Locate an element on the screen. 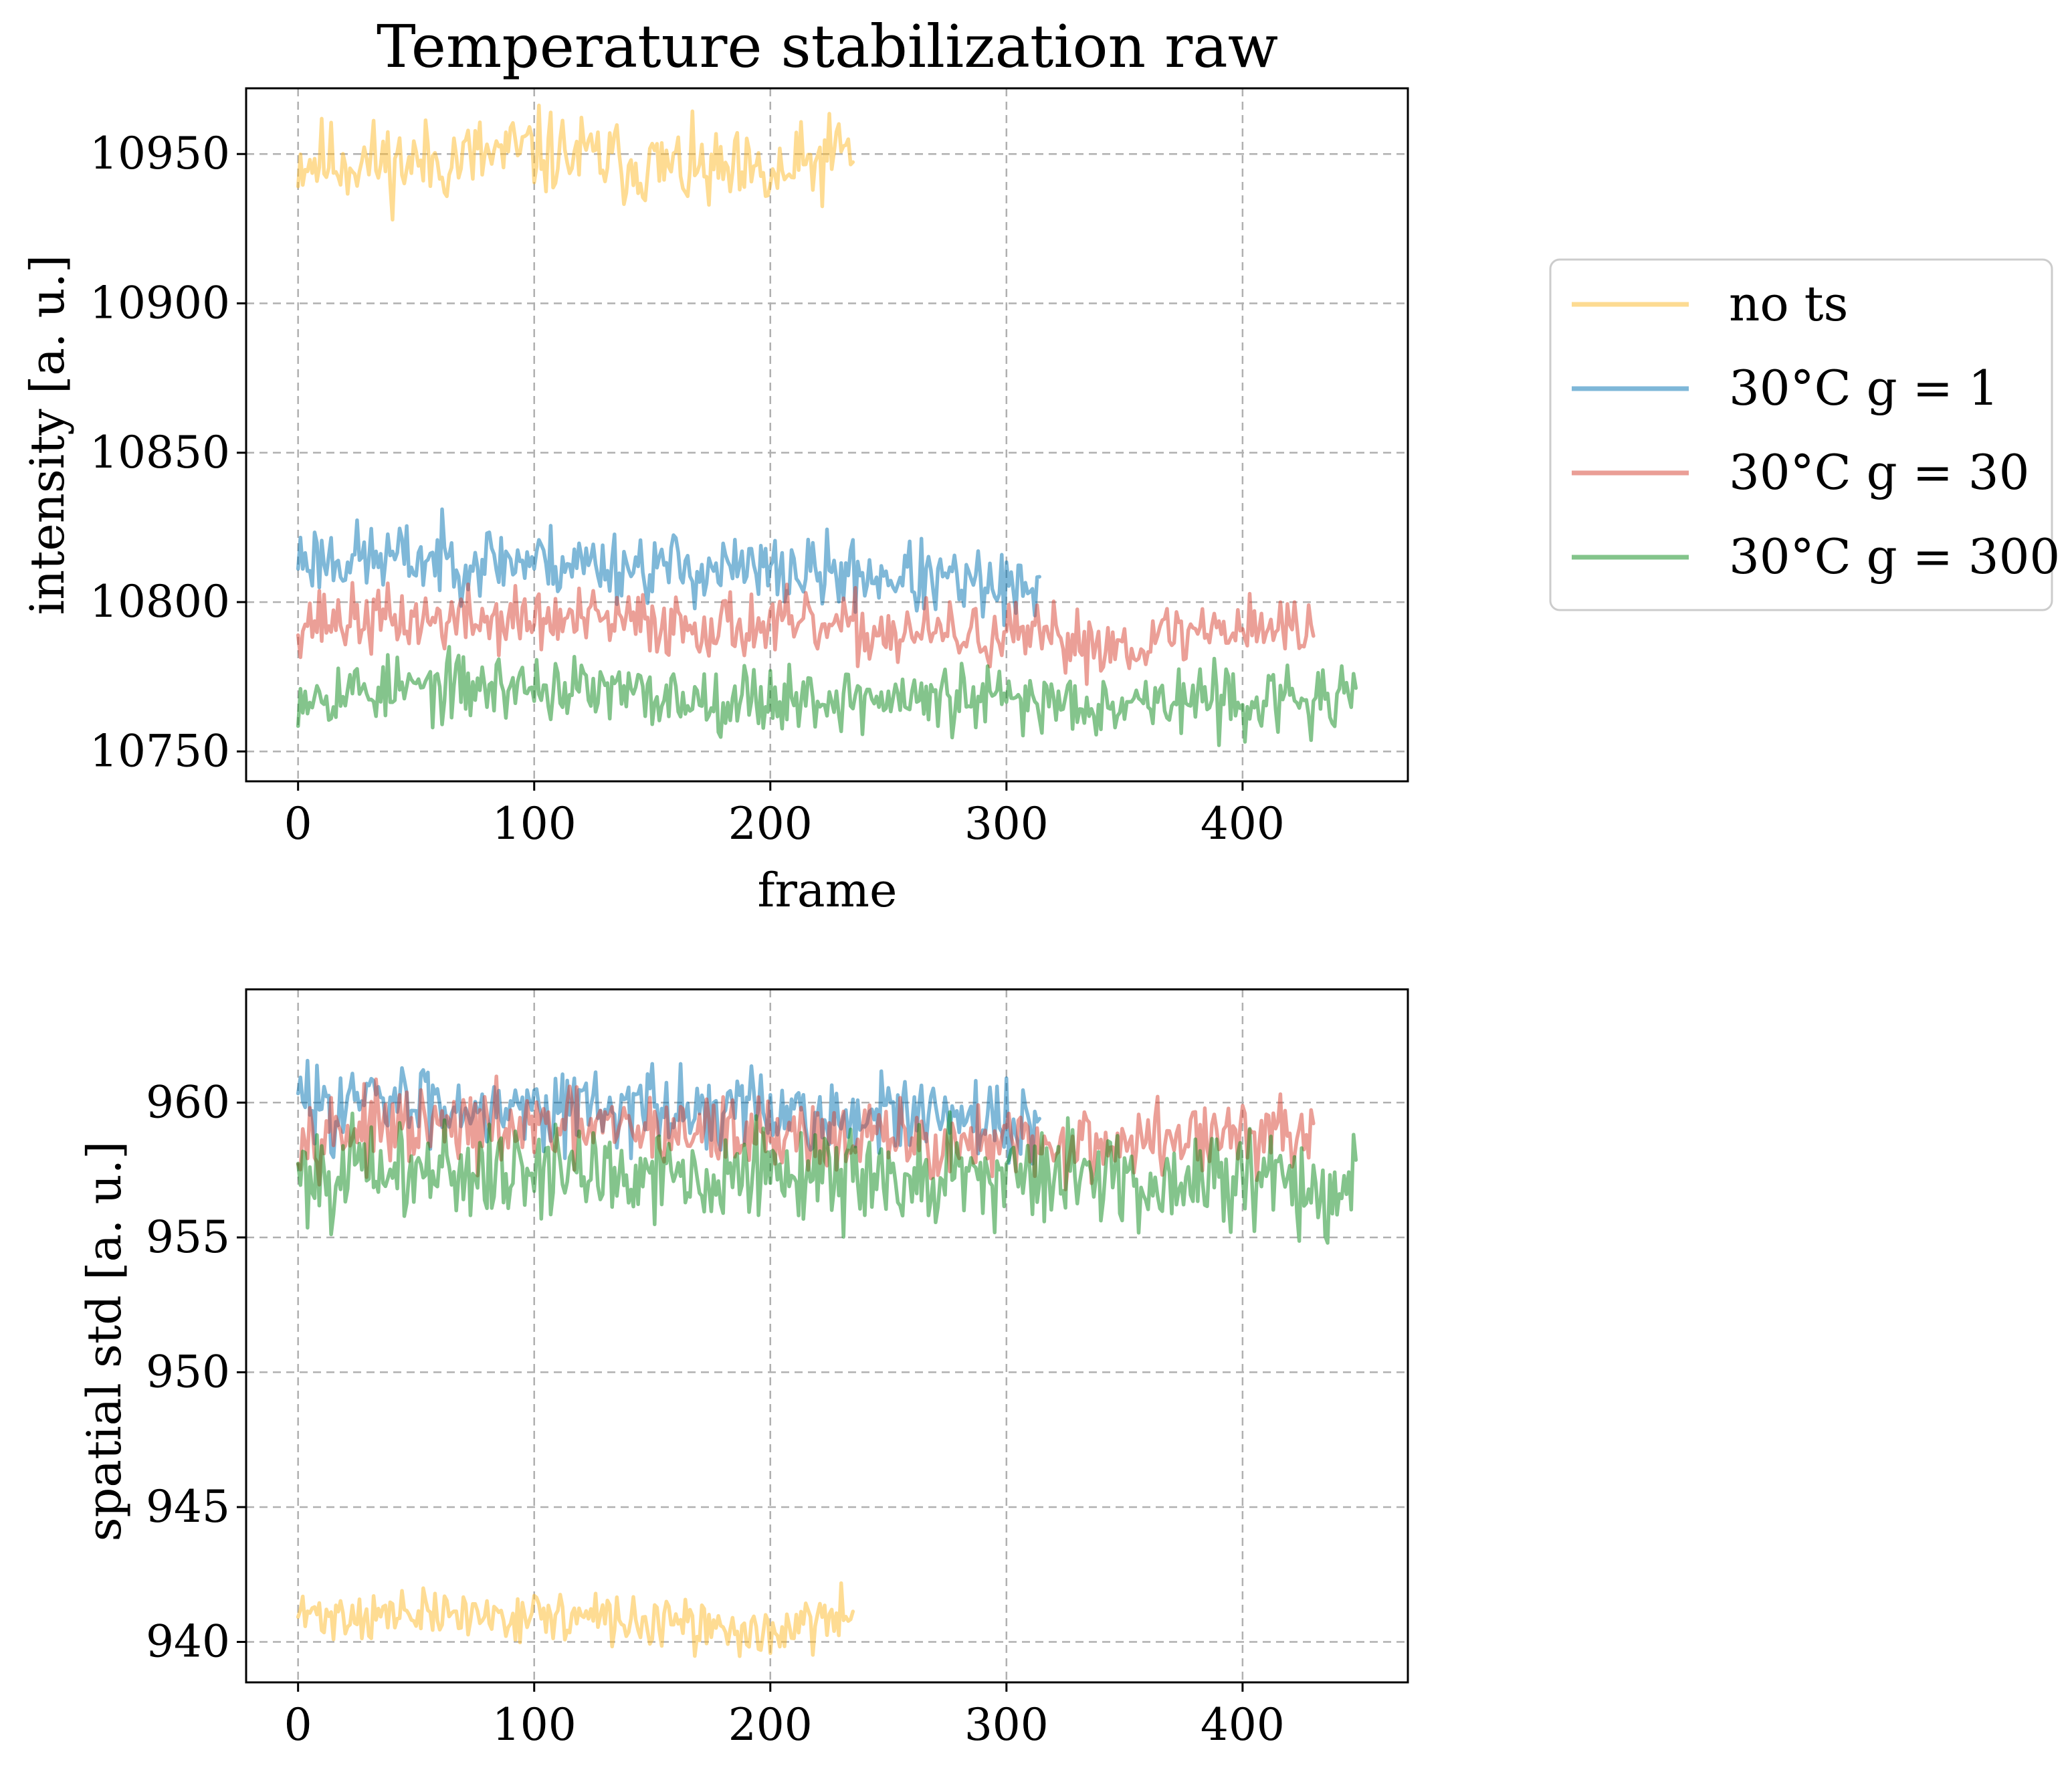 Image resolution: width=2072 pixels, height=1772 pixels. y-ticks: 940 945 950 955 960 is located at coordinates (196, 1372).